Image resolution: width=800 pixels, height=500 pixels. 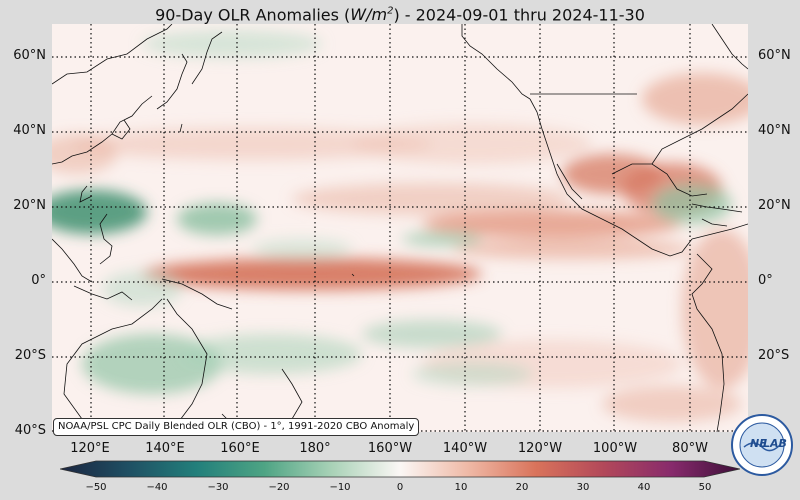 I want to click on logo-text-b: LAB, so click(x=775, y=443).